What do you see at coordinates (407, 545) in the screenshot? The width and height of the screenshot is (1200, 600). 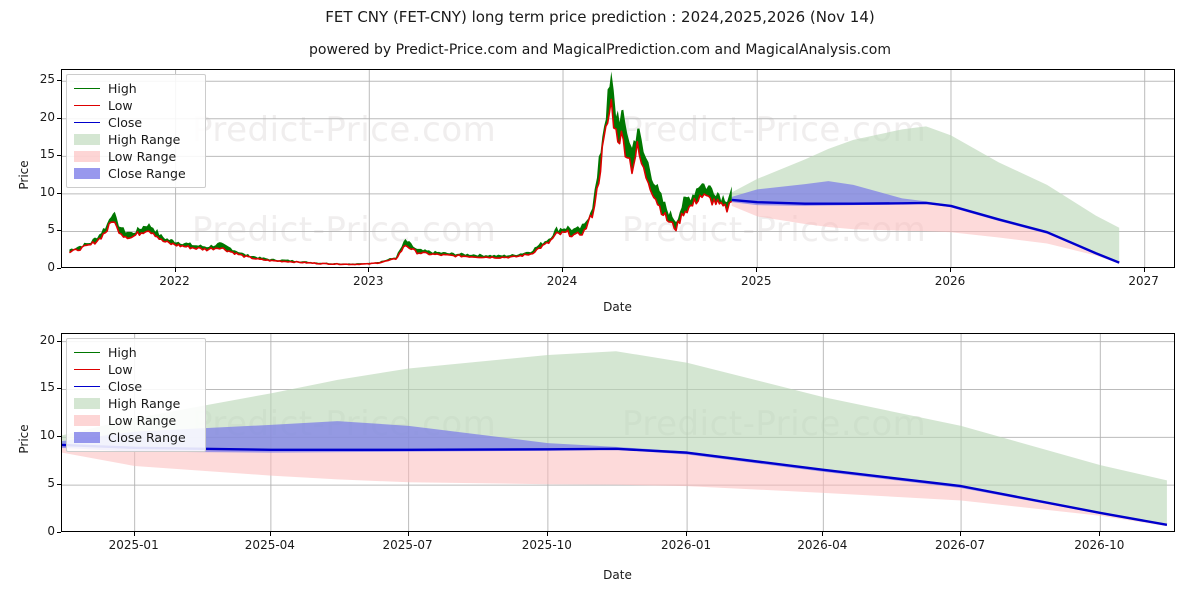 I see `x-tick-label: 2025-07` at bounding box center [407, 545].